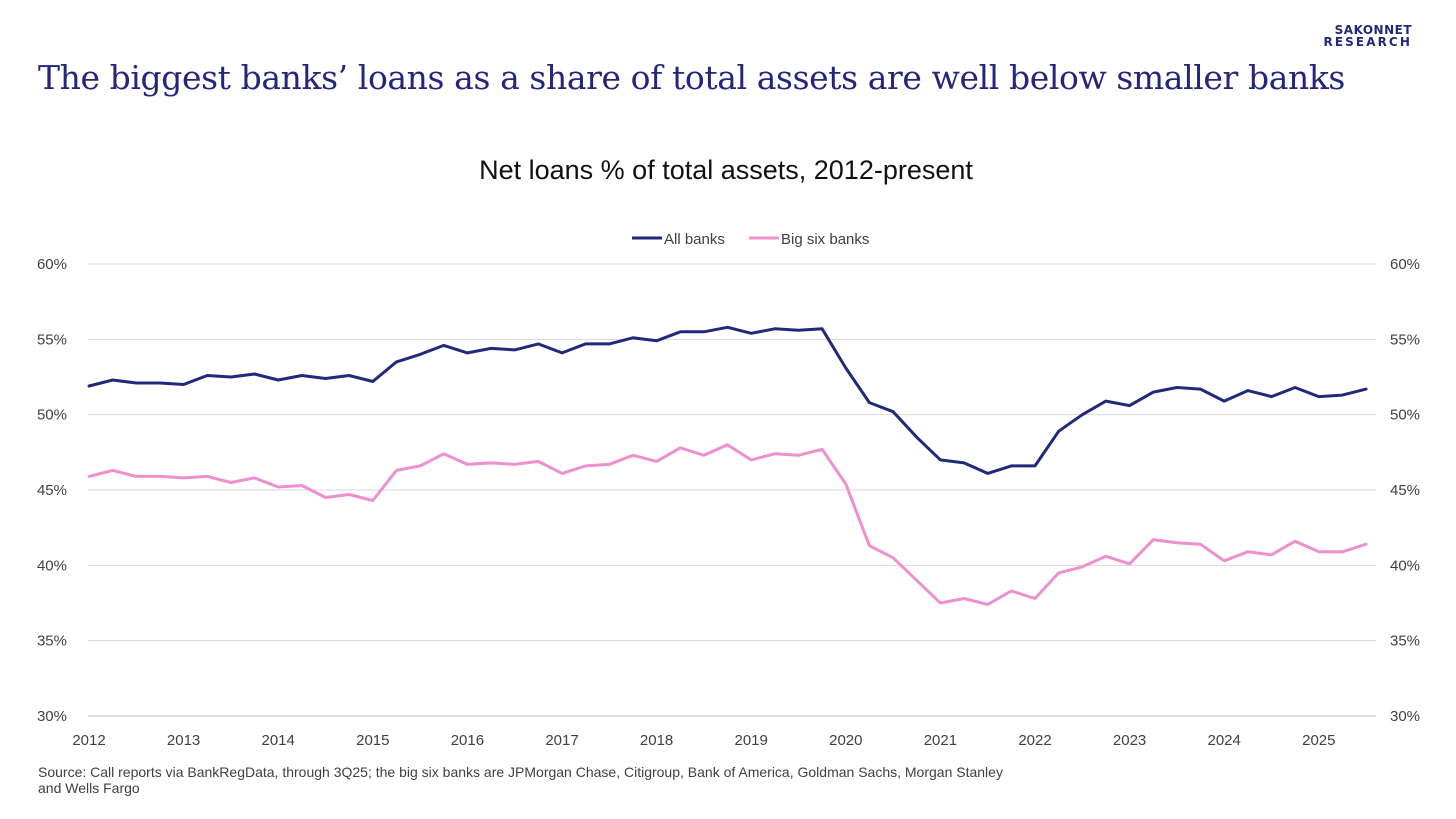 Image resolution: width=1456 pixels, height=819 pixels. What do you see at coordinates (825, 239) in the screenshot?
I see `legend-label: Big six banks` at bounding box center [825, 239].